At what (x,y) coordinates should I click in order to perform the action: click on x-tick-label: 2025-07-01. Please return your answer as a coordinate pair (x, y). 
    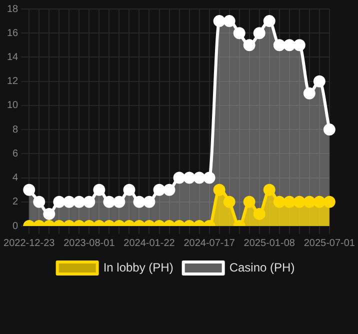
    Looking at the image, I should click on (330, 243).